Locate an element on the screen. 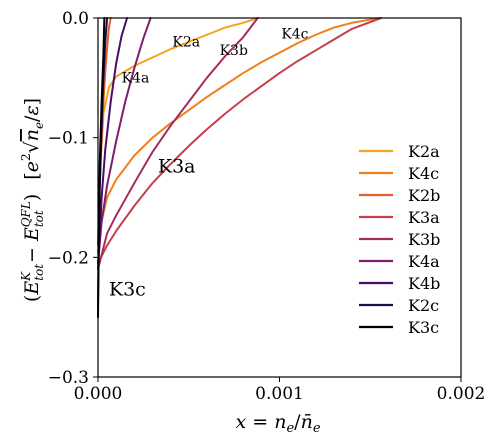 The image size is (493, 443). legend: K2a K4c K2b K3a K3b K4a K4b K2c K3c is located at coordinates (399, 239).